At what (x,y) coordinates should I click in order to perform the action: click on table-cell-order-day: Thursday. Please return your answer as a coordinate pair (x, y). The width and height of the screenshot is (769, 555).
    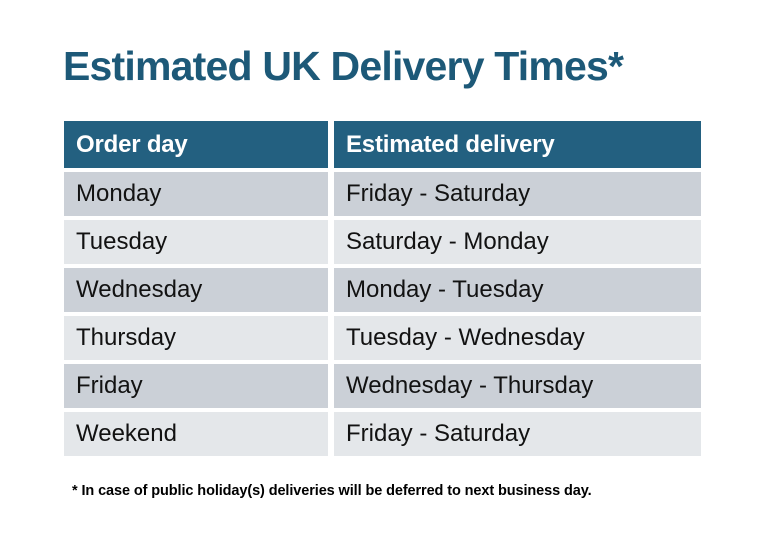
    Looking at the image, I should click on (196, 338).